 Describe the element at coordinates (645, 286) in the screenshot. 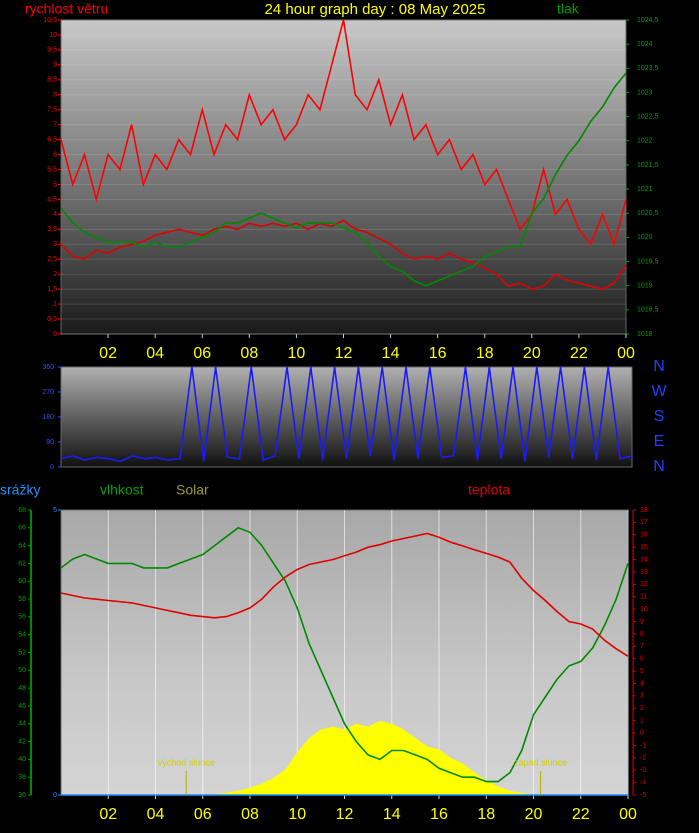

I see `y2-tick-label: 1019` at that location.